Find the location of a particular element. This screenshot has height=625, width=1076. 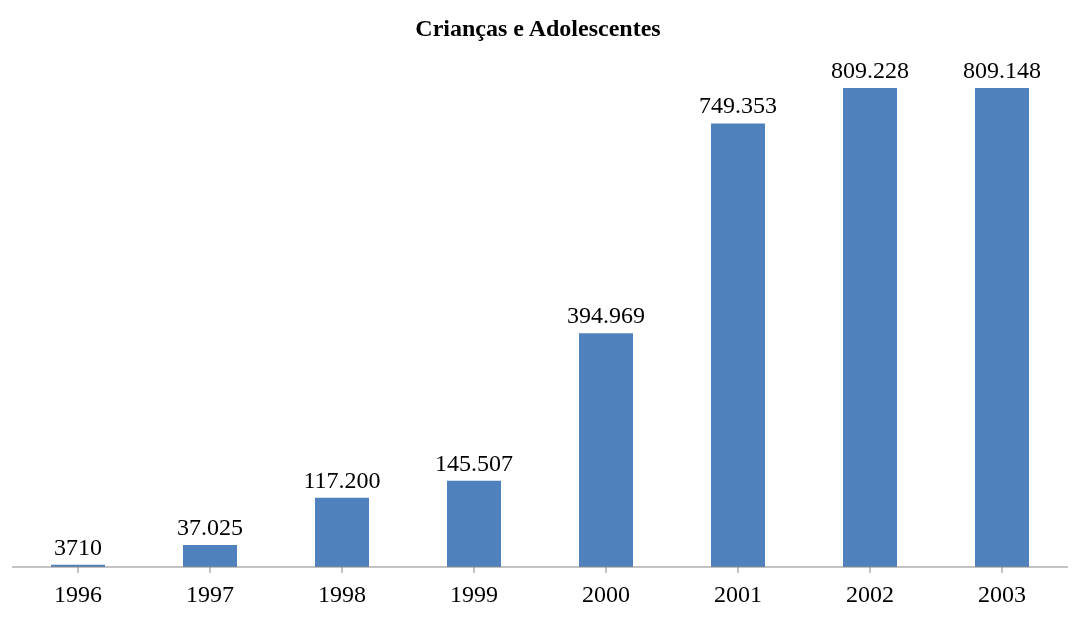

data-label: 809.148 is located at coordinates (1002, 70).